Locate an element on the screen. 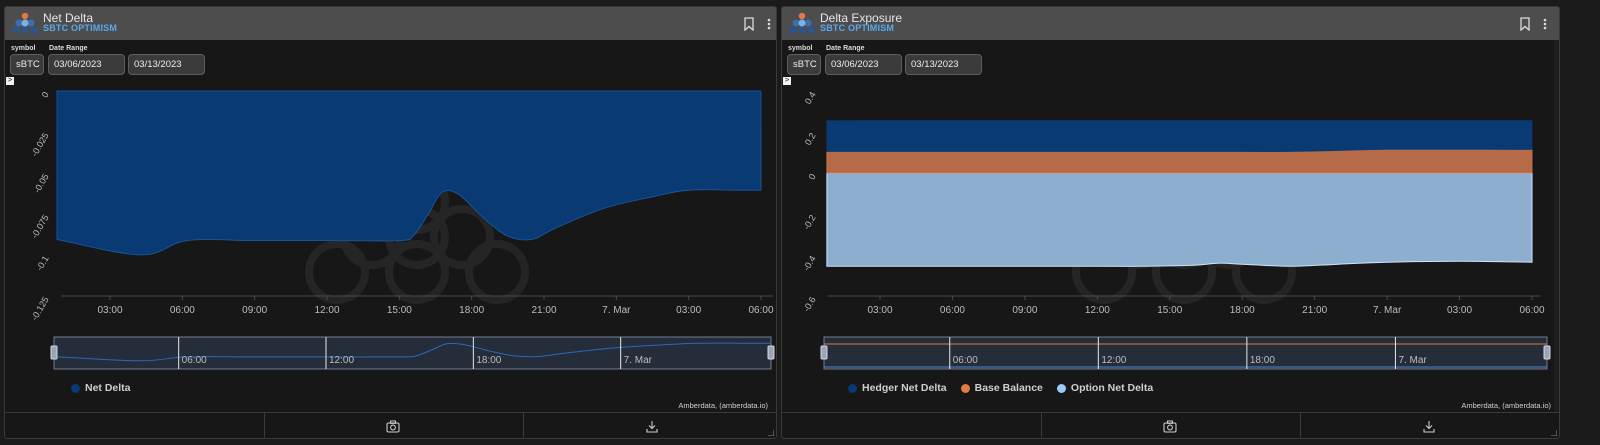  legend-item: Base Balance is located at coordinates (1001, 388).